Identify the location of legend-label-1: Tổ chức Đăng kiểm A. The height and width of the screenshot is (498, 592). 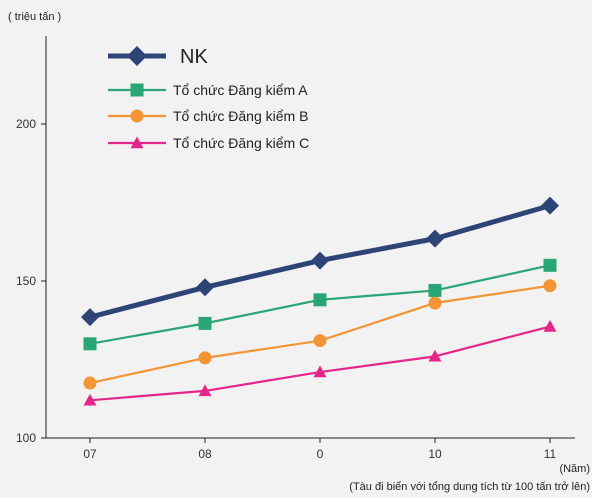
(240, 90).